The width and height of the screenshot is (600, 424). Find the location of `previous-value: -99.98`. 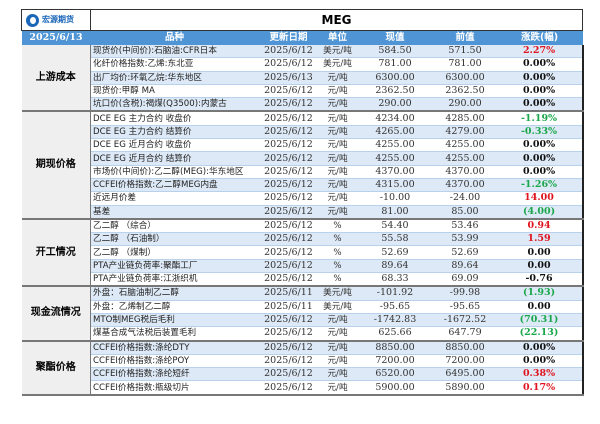

previous-value: -99.98 is located at coordinates (465, 293).